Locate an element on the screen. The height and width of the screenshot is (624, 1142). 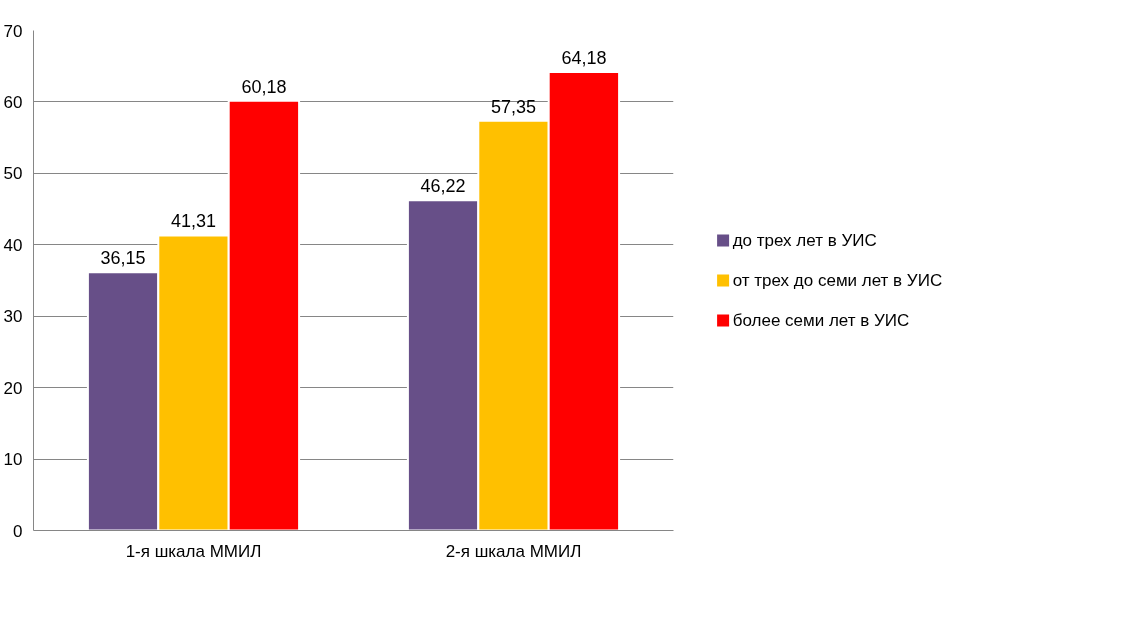
y-tick-label: 50 is located at coordinates (13, 174).